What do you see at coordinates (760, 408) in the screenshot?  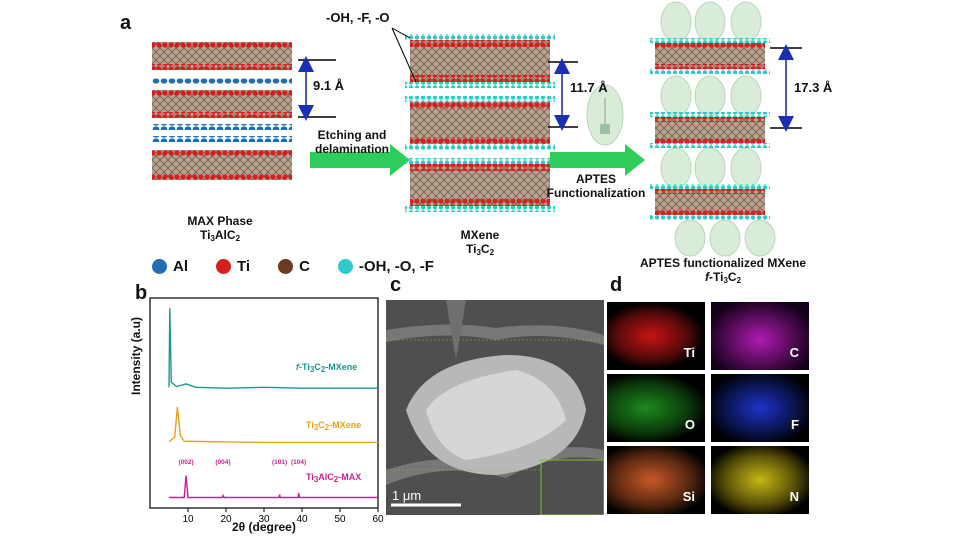 I see `eds-map-f: F` at bounding box center [760, 408].